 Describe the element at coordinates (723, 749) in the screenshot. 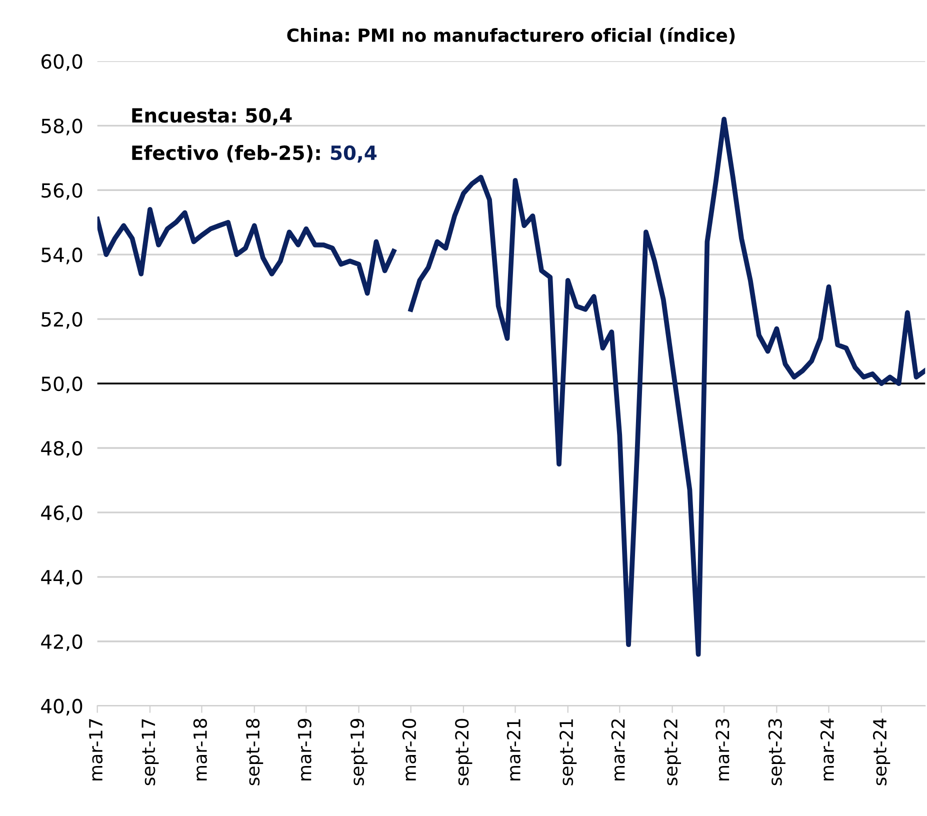

I see `x-tick-label: mar-23` at that location.